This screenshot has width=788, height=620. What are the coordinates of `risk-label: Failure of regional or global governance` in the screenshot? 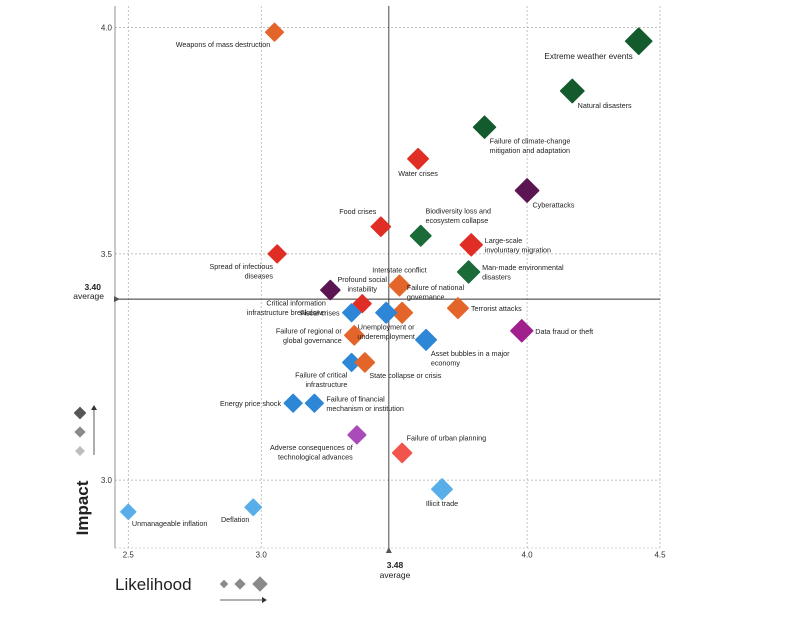 It's located at (309, 336).